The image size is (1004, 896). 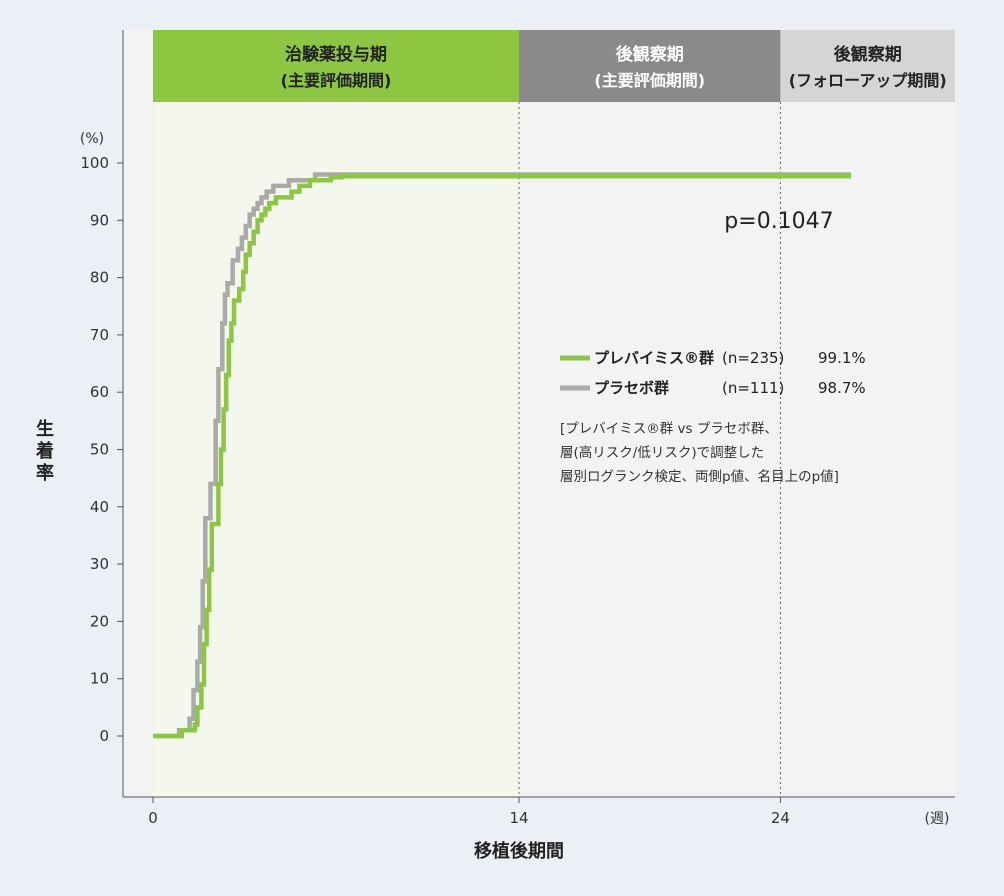 I want to click on phase-header-subtitle-0: (主要評価期間), so click(x=336, y=80).